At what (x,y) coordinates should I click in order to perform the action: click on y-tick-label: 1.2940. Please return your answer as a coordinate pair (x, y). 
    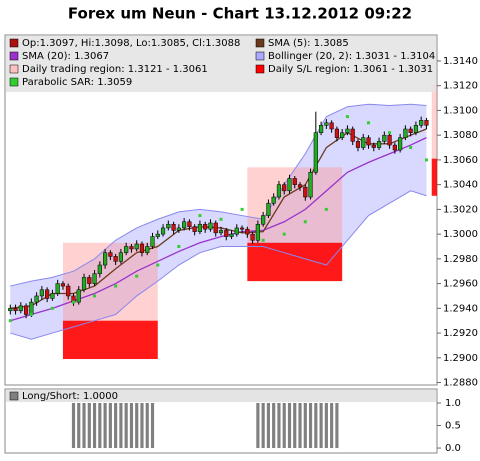
    Looking at the image, I should click on (460, 308).